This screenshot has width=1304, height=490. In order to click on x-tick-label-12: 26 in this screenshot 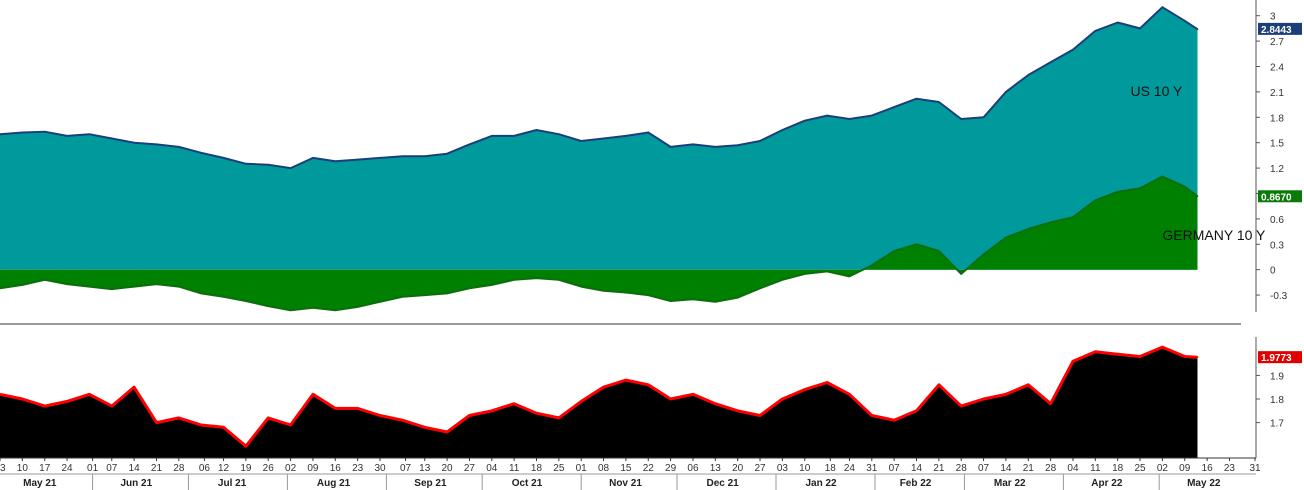, I will do `click(269, 468)`.